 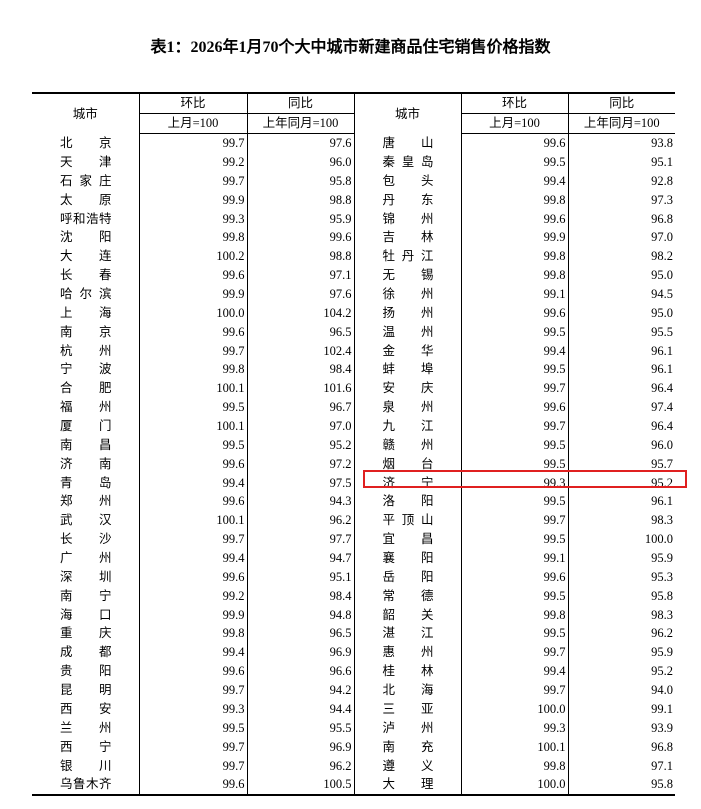 I want to click on city-name: 上海, so click(x=86, y=312).